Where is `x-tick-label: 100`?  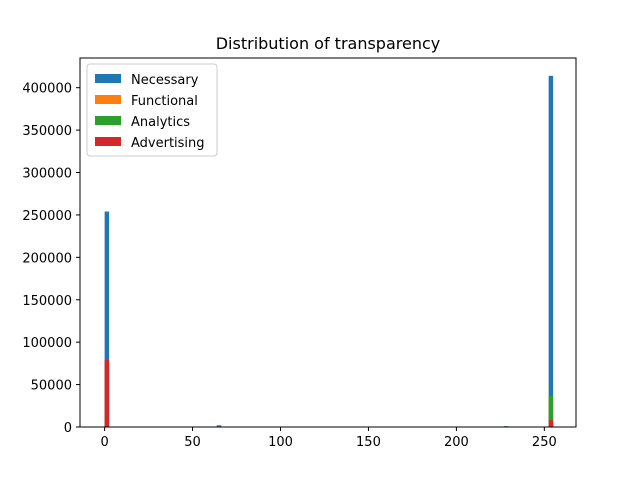
x-tick-label: 100 is located at coordinates (280, 442).